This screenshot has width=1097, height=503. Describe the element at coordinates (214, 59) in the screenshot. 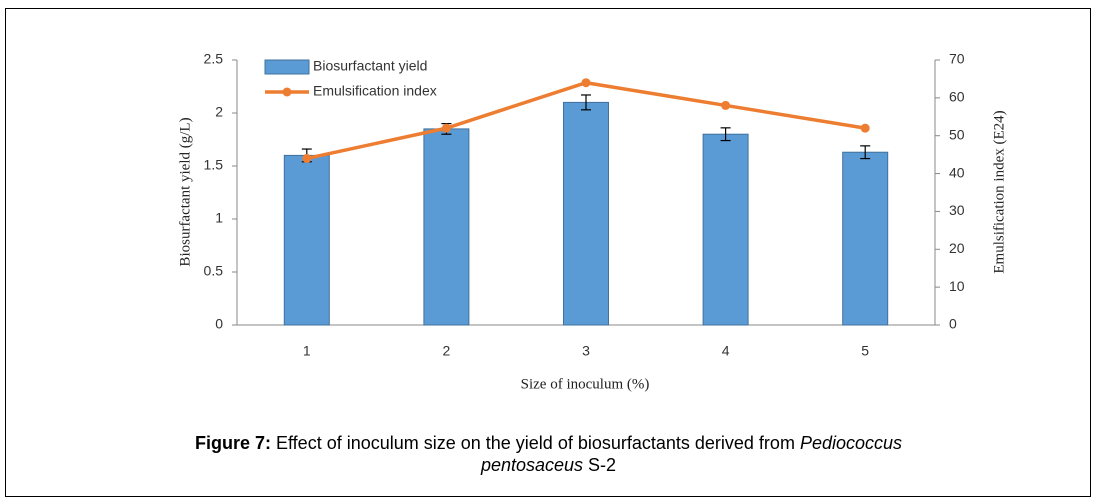

I see `y-tick-label: 2.5` at that location.